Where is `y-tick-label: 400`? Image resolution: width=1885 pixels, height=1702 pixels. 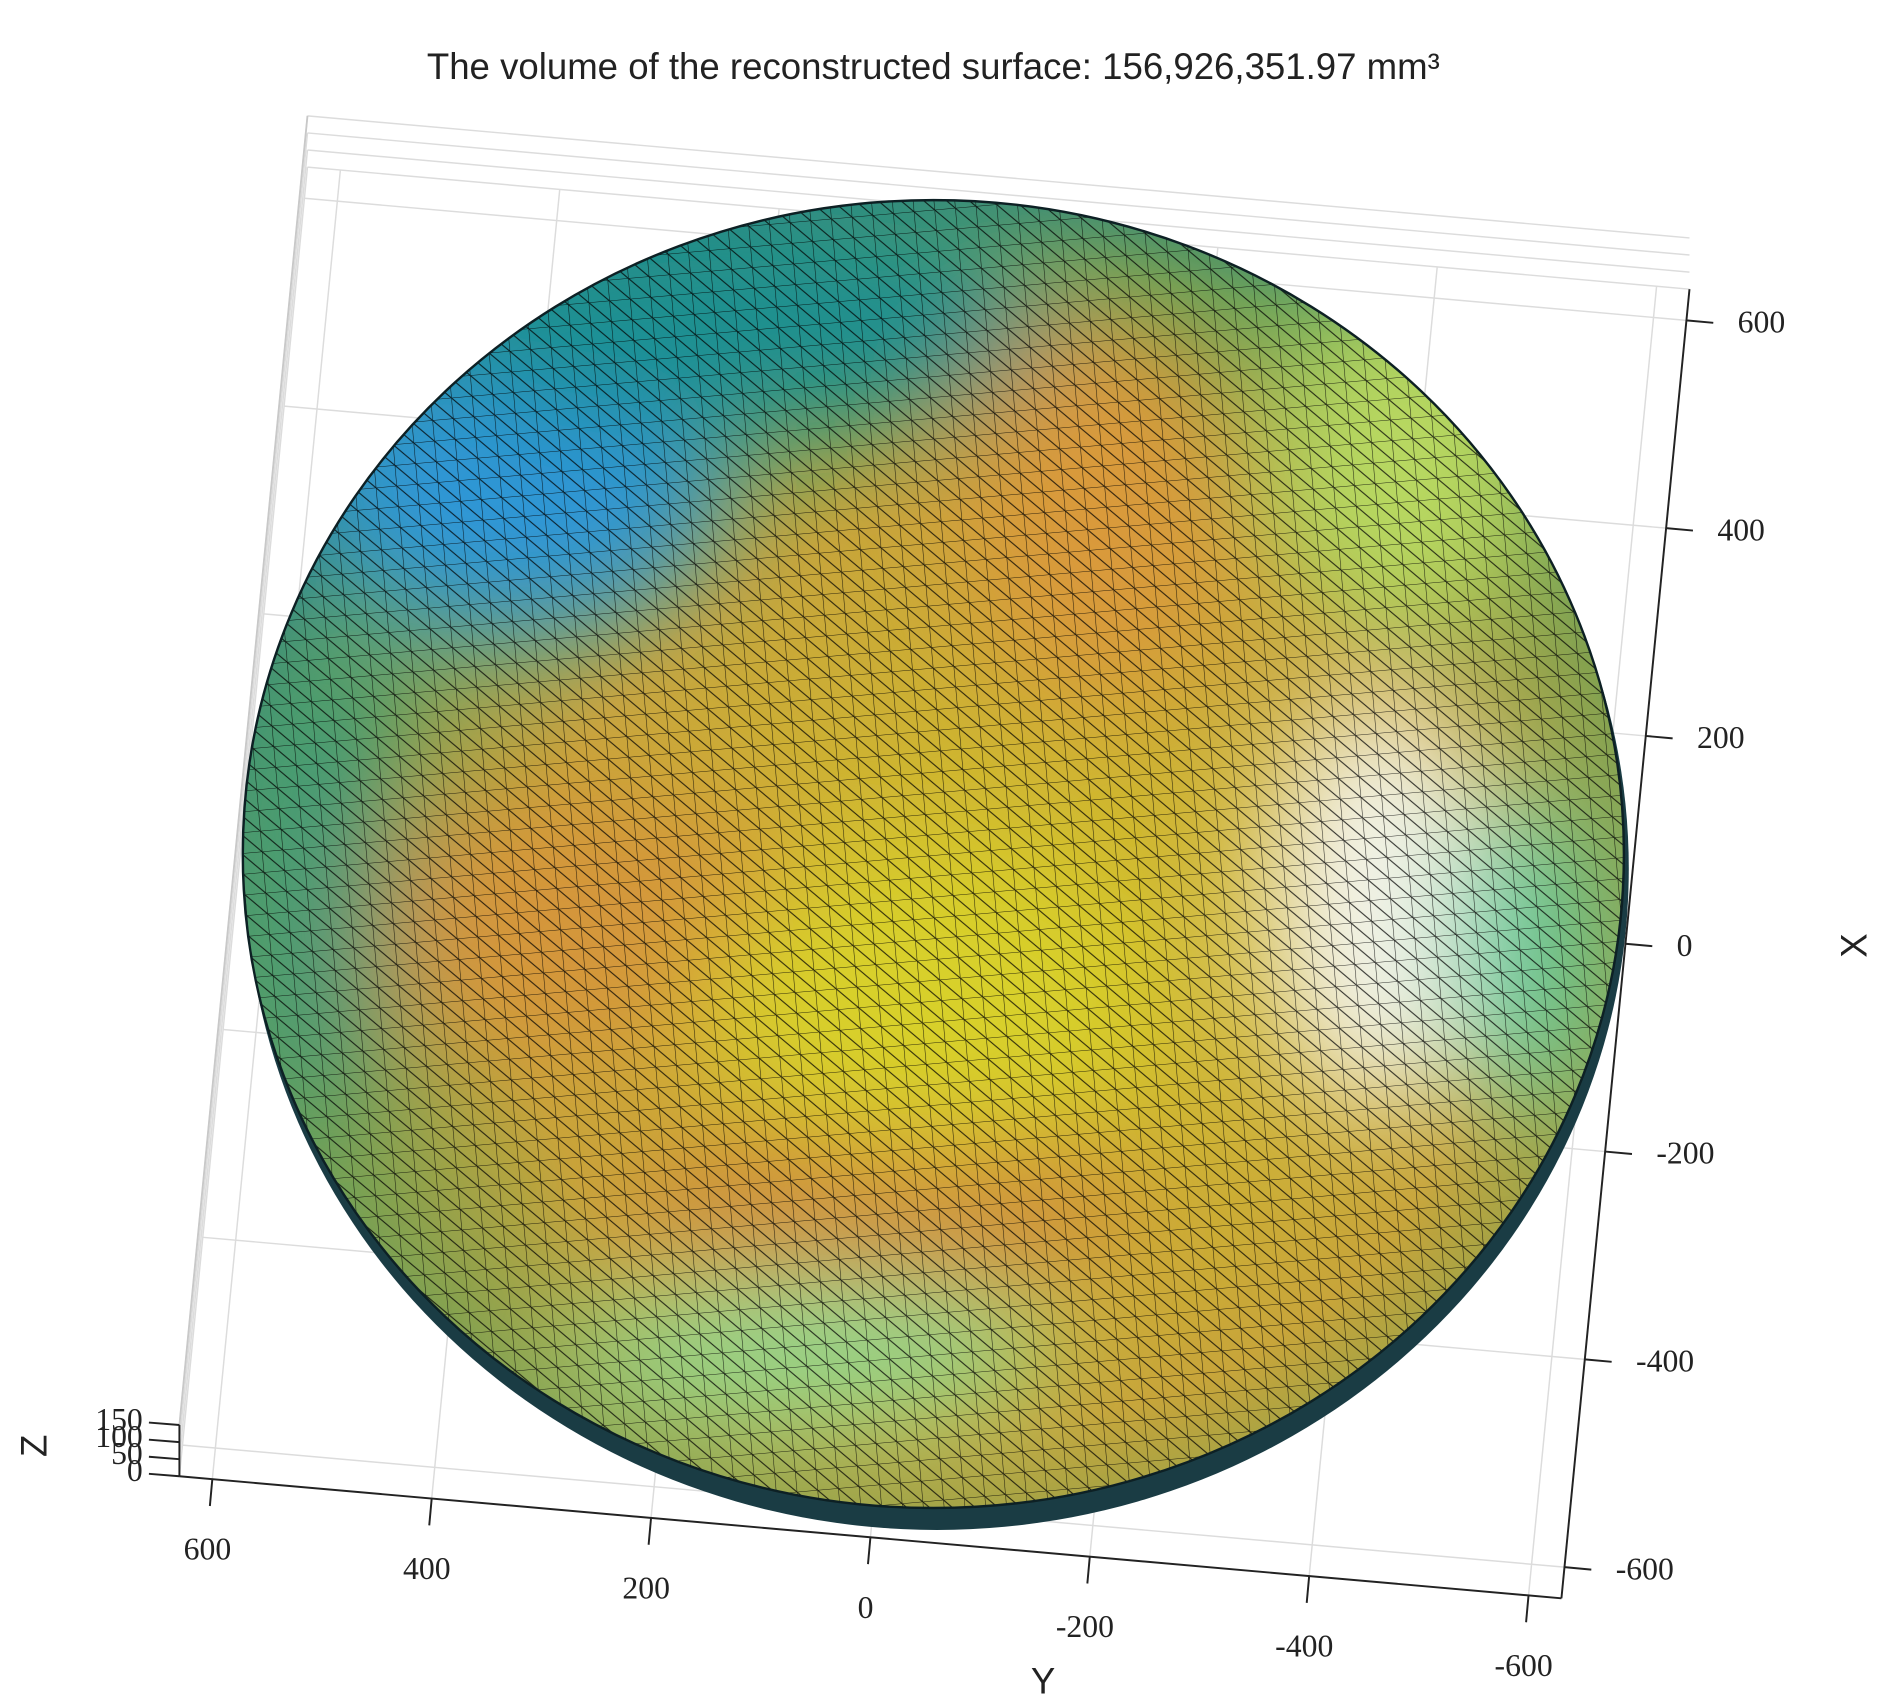 y-tick-label: 400 is located at coordinates (427, 1568).